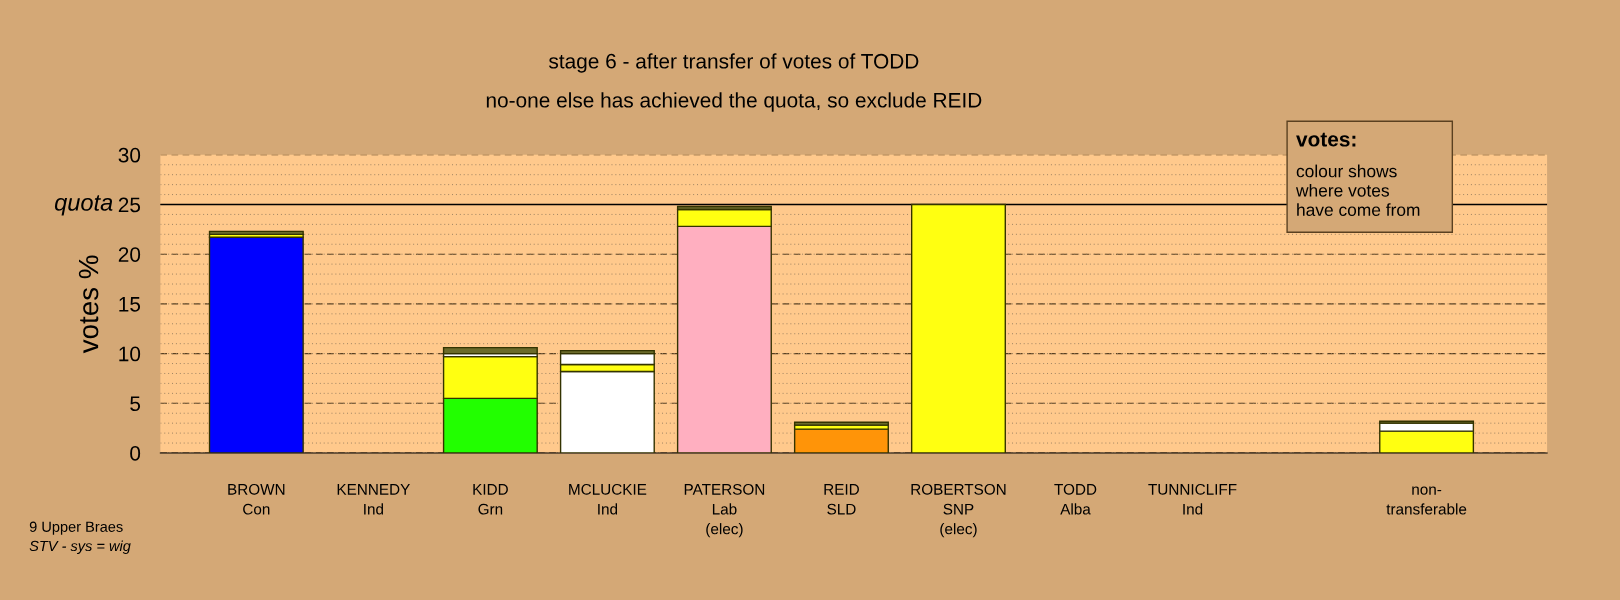  I want to click on x-tick-label: KENNEDY Ind, so click(373, 499).